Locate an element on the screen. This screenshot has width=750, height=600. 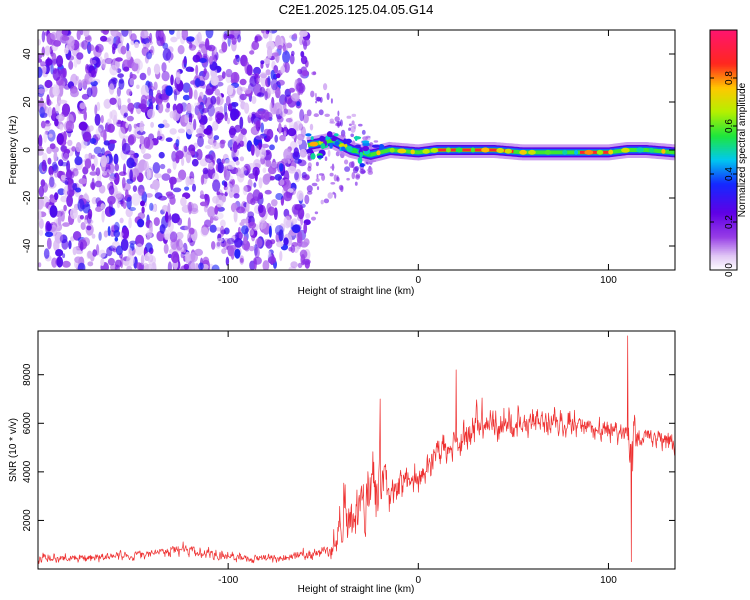
y-tick-label: 20 is located at coordinates (27, 102).